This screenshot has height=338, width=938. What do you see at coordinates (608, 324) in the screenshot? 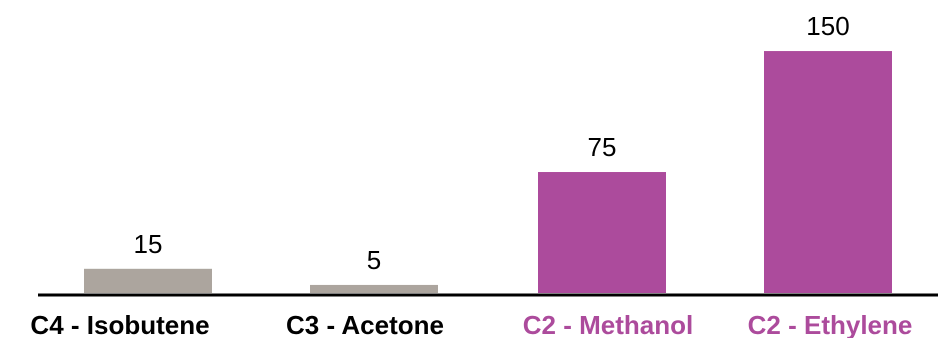
I see `category-label-3: C2 - Methanol` at bounding box center [608, 324].